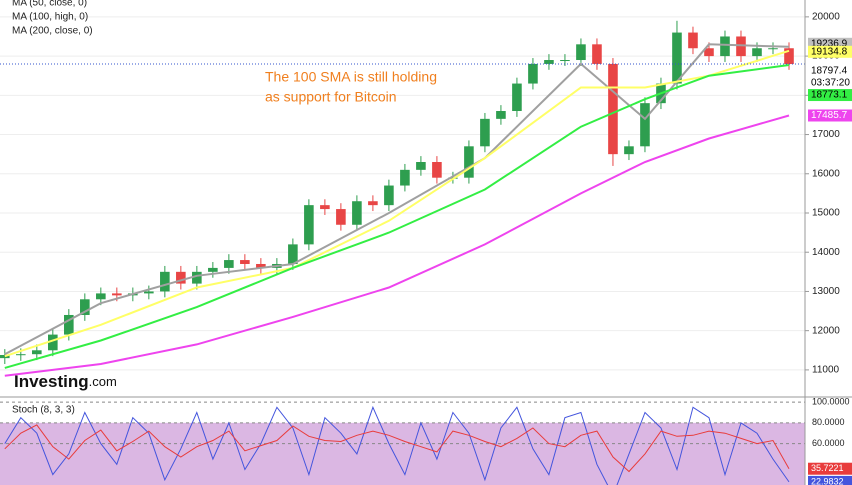 The image size is (852, 485). I want to click on current-price-label-bg, so click(830, 71).